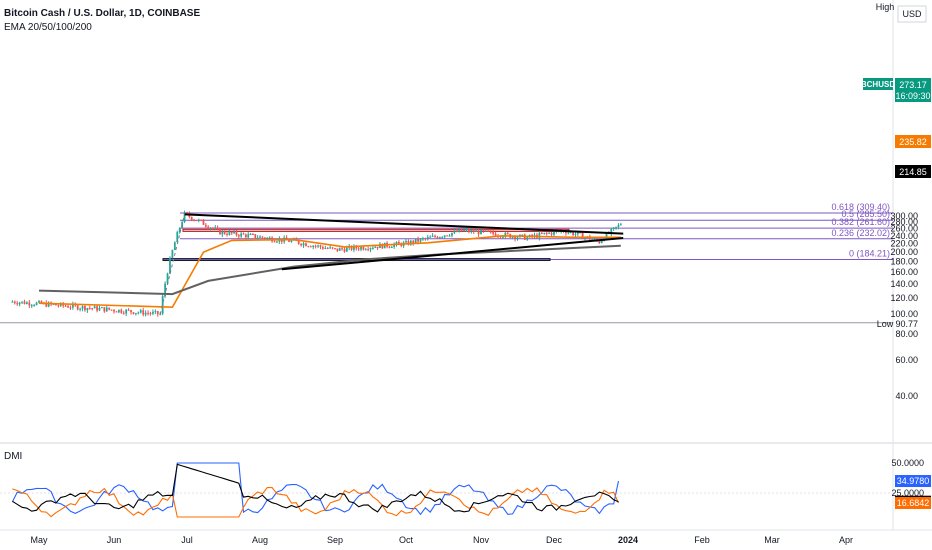 The image size is (932, 550). I want to click on time-tick: 2024, so click(628, 540).